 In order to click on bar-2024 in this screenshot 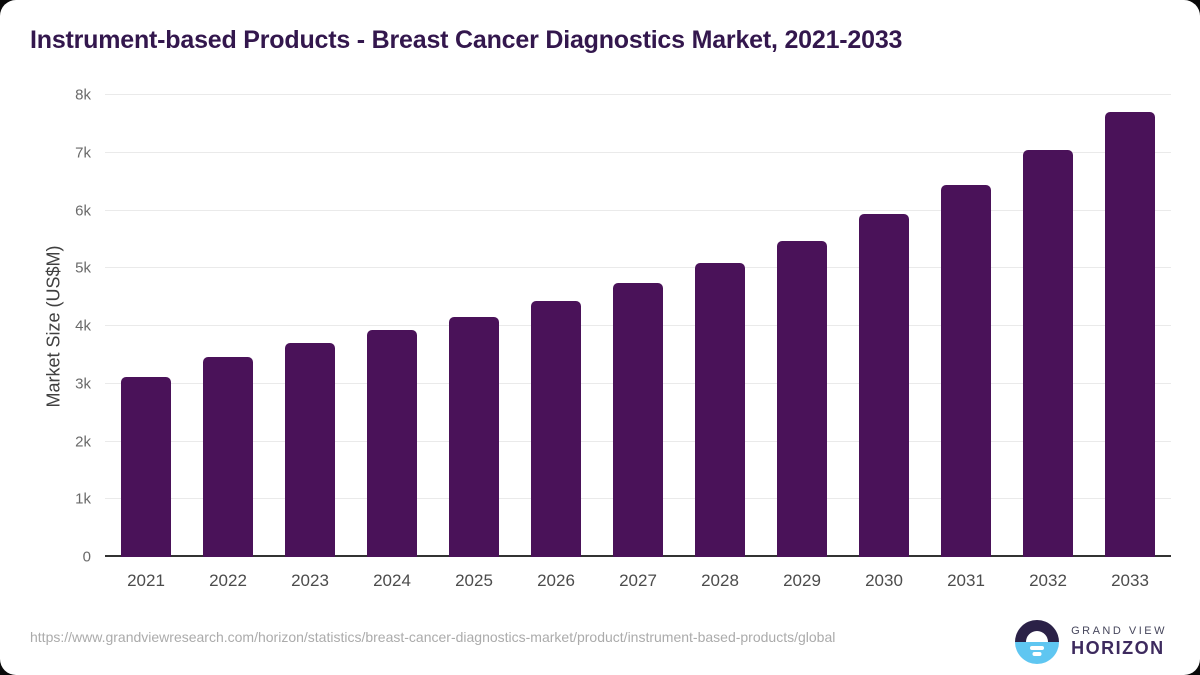, I will do `click(392, 443)`.